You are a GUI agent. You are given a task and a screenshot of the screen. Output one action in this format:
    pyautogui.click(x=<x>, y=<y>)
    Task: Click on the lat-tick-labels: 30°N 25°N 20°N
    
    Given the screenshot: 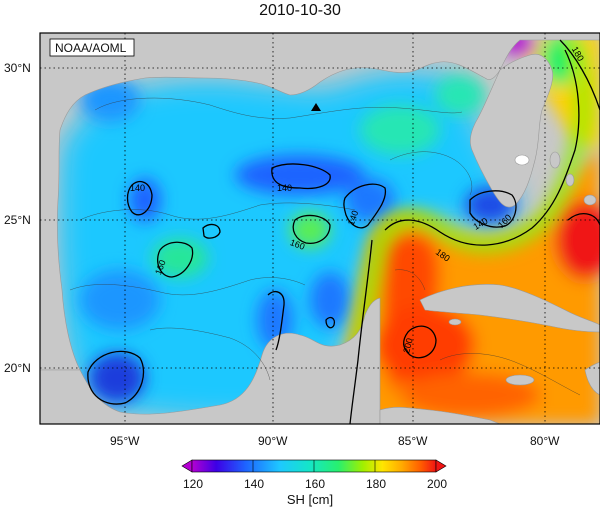 What is the action you would take?
    pyautogui.click(x=17, y=218)
    